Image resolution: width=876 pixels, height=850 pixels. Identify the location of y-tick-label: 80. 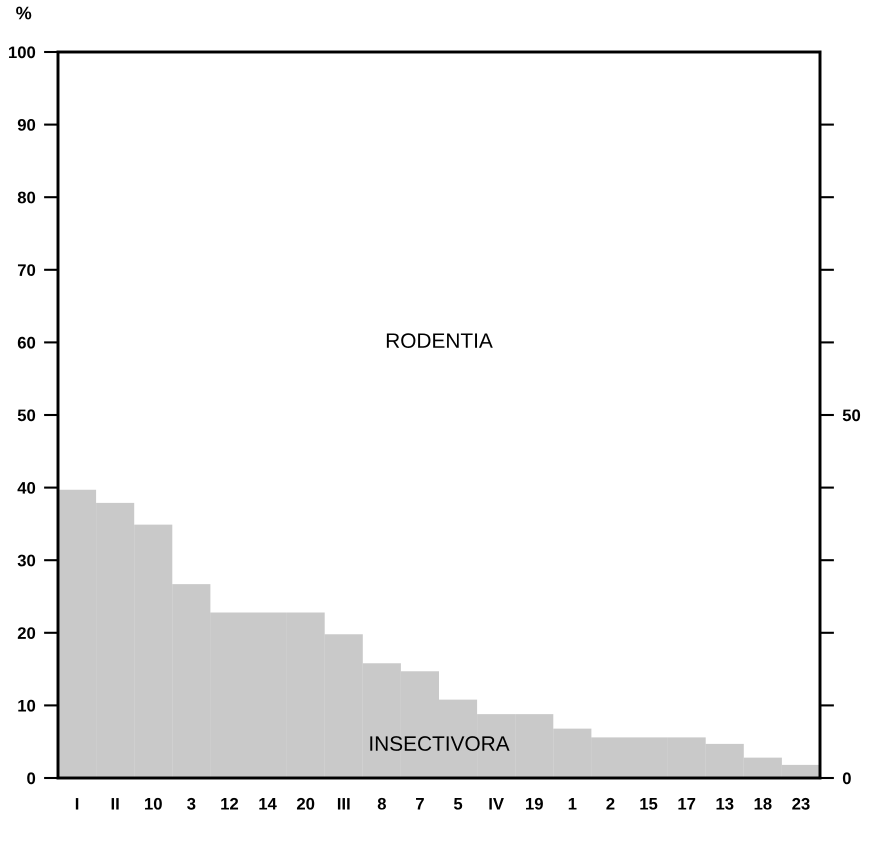
(27, 198).